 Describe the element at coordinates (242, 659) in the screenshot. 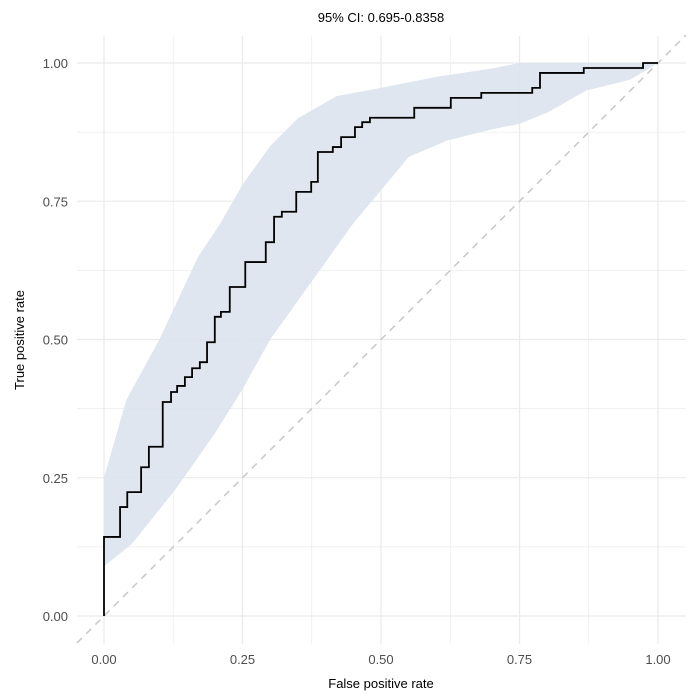

I see `x-tick-label: 0.25` at that location.